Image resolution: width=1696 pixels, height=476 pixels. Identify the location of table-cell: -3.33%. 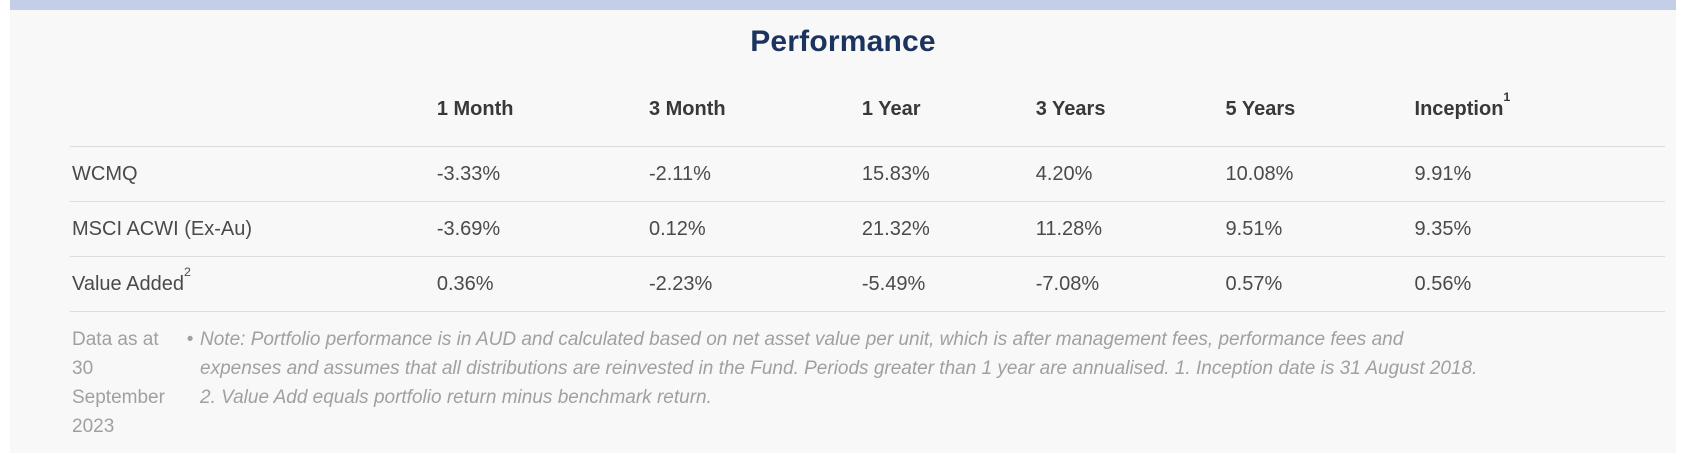
(542, 174).